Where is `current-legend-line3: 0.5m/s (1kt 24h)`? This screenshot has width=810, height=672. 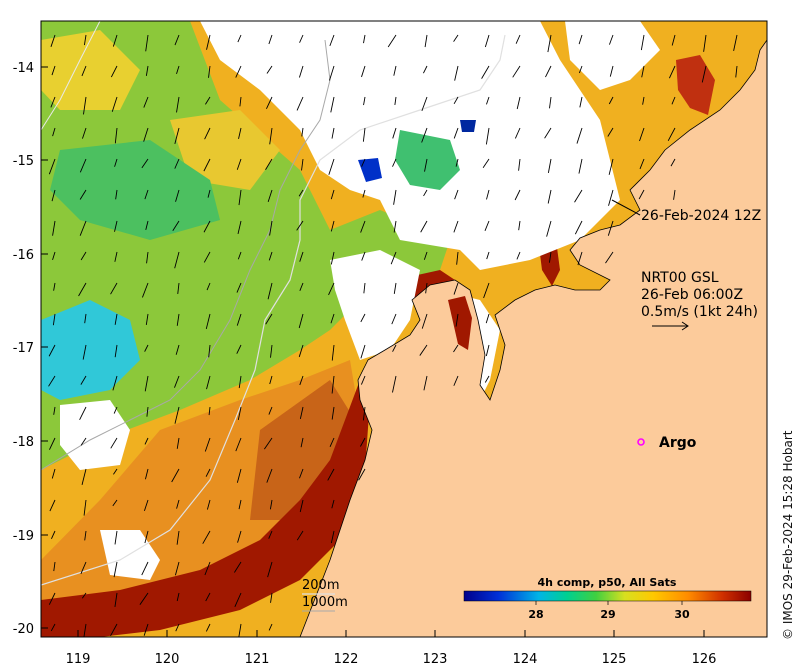
current-legend-line3: 0.5m/s (1kt 24h) is located at coordinates (699, 312).